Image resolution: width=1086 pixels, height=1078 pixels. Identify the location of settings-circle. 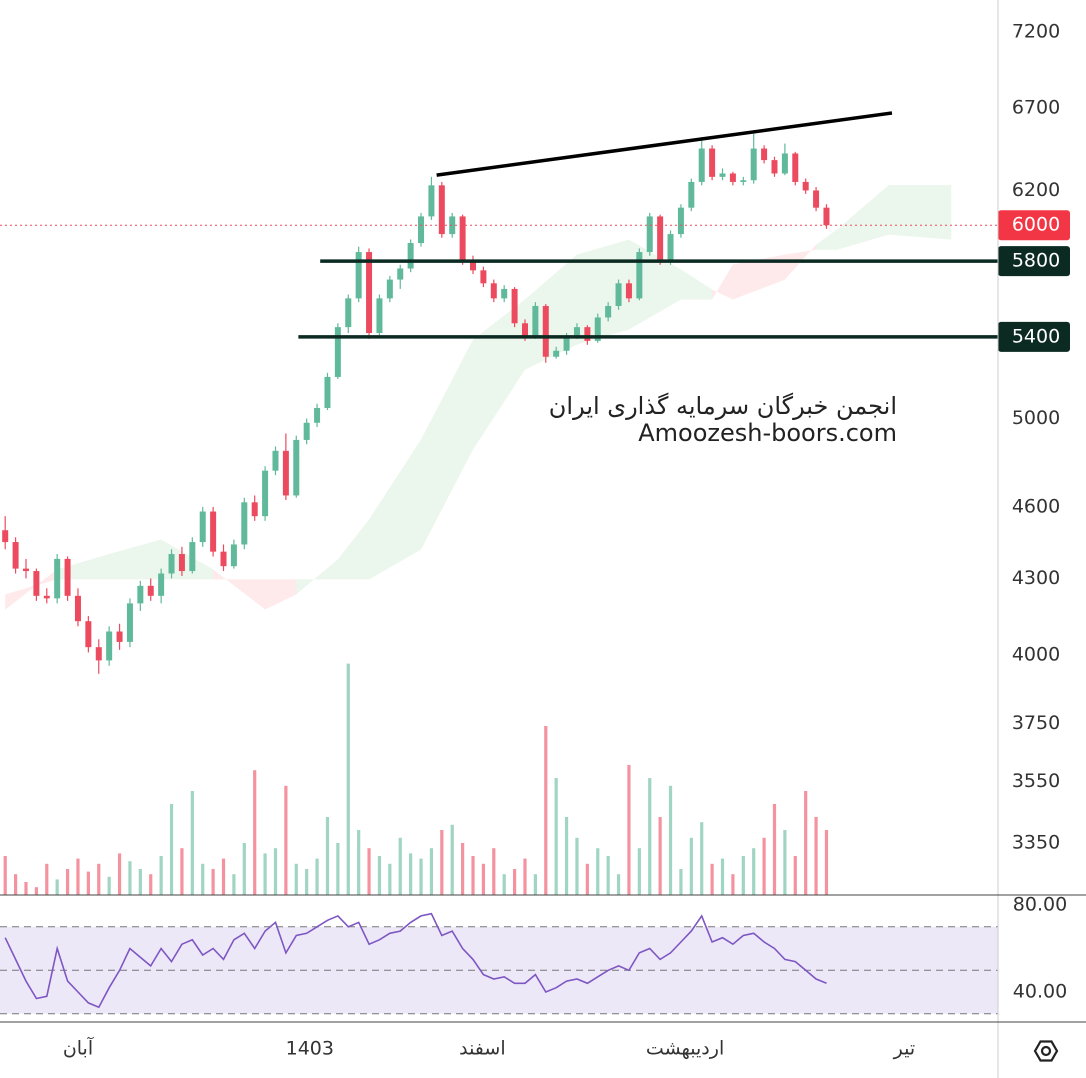
(1046, 1051).